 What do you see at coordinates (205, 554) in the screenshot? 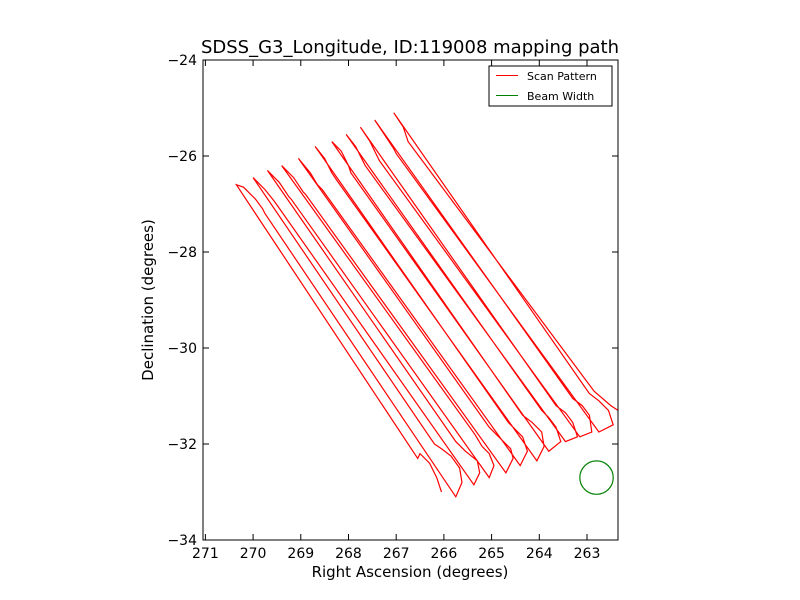
I see `x-tick-label: 271` at bounding box center [205, 554].